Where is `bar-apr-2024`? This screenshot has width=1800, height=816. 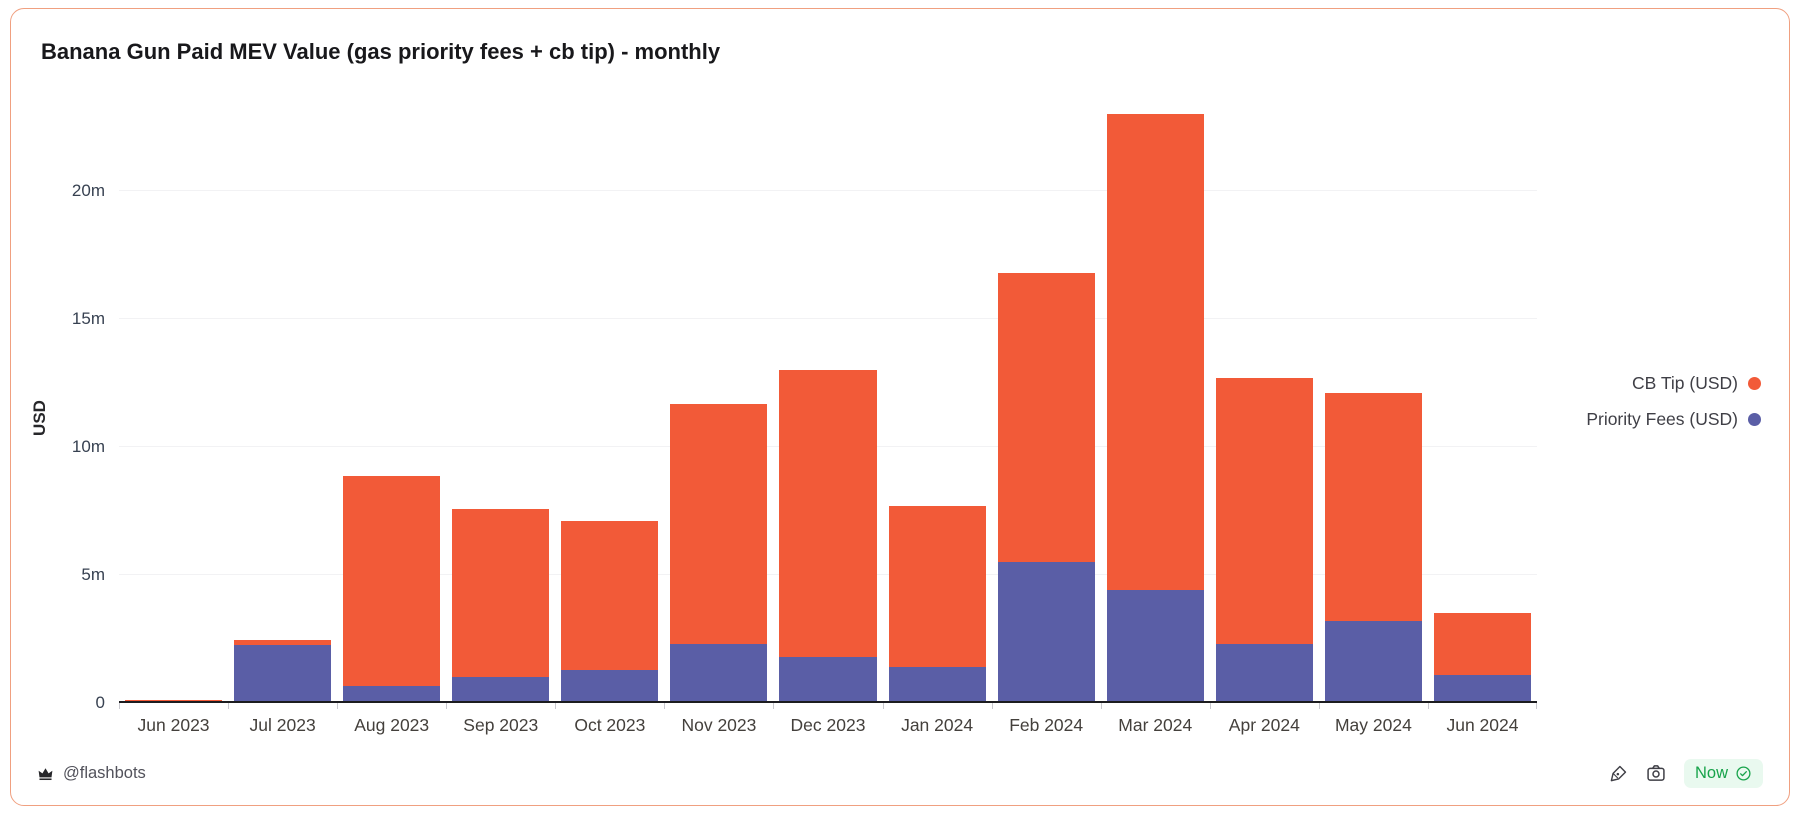
bar-apr-2024 is located at coordinates (1264, 401).